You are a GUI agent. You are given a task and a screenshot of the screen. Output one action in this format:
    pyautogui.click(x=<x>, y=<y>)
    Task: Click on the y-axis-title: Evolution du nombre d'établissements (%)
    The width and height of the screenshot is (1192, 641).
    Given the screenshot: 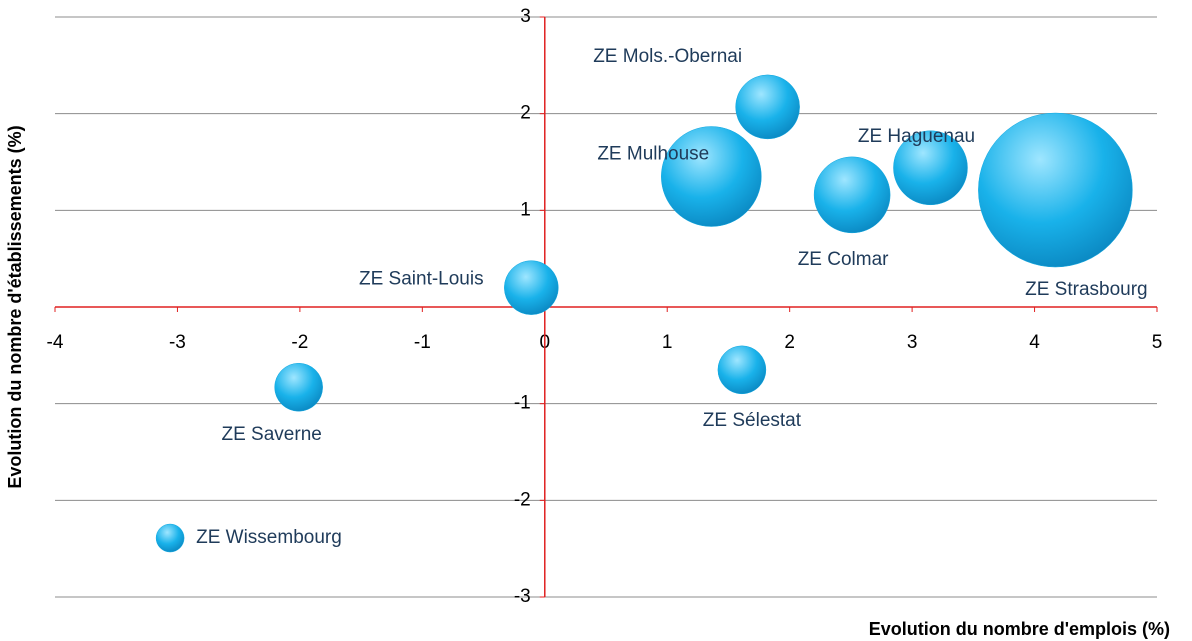 What is the action you would take?
    pyautogui.click(x=15, y=306)
    